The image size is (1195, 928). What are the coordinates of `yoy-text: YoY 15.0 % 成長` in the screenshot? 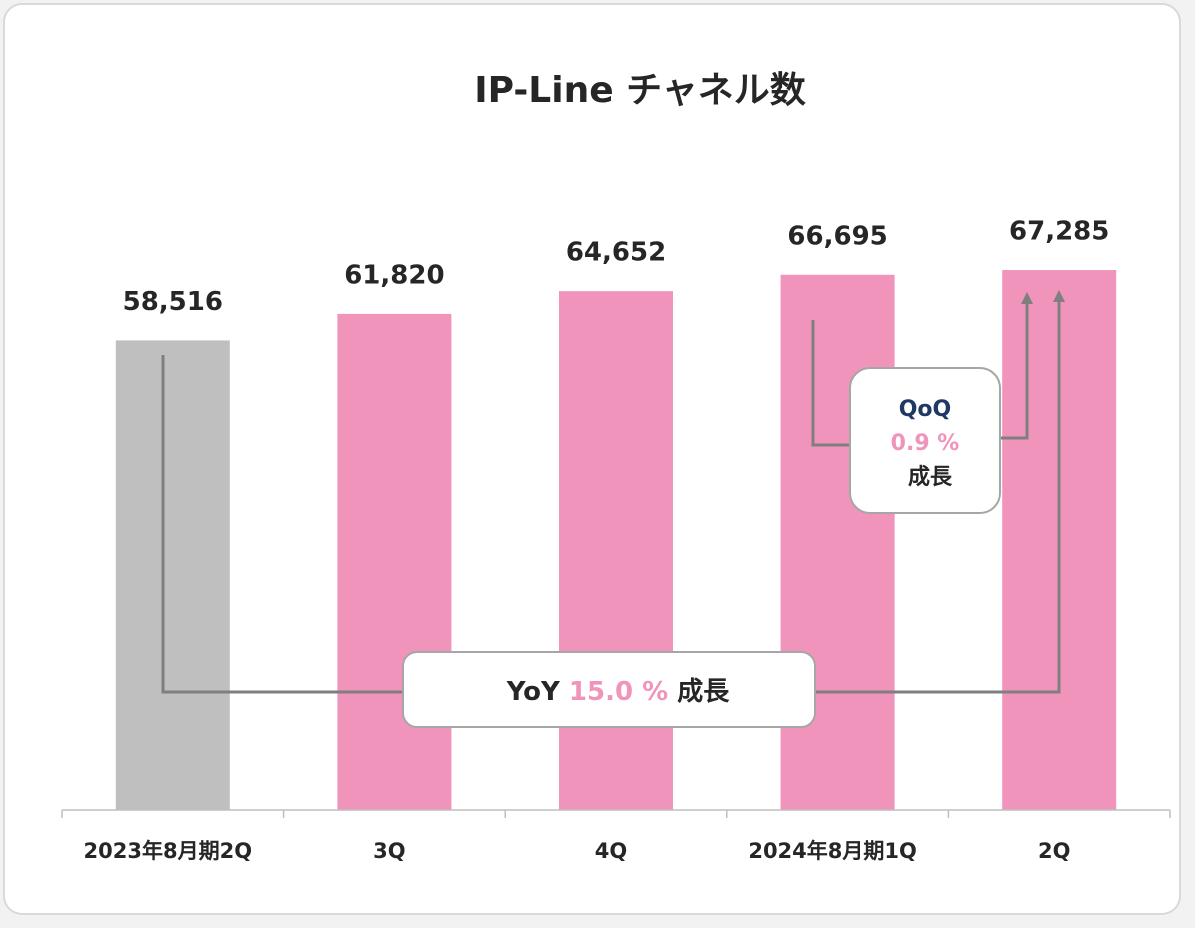 It's located at (618, 692).